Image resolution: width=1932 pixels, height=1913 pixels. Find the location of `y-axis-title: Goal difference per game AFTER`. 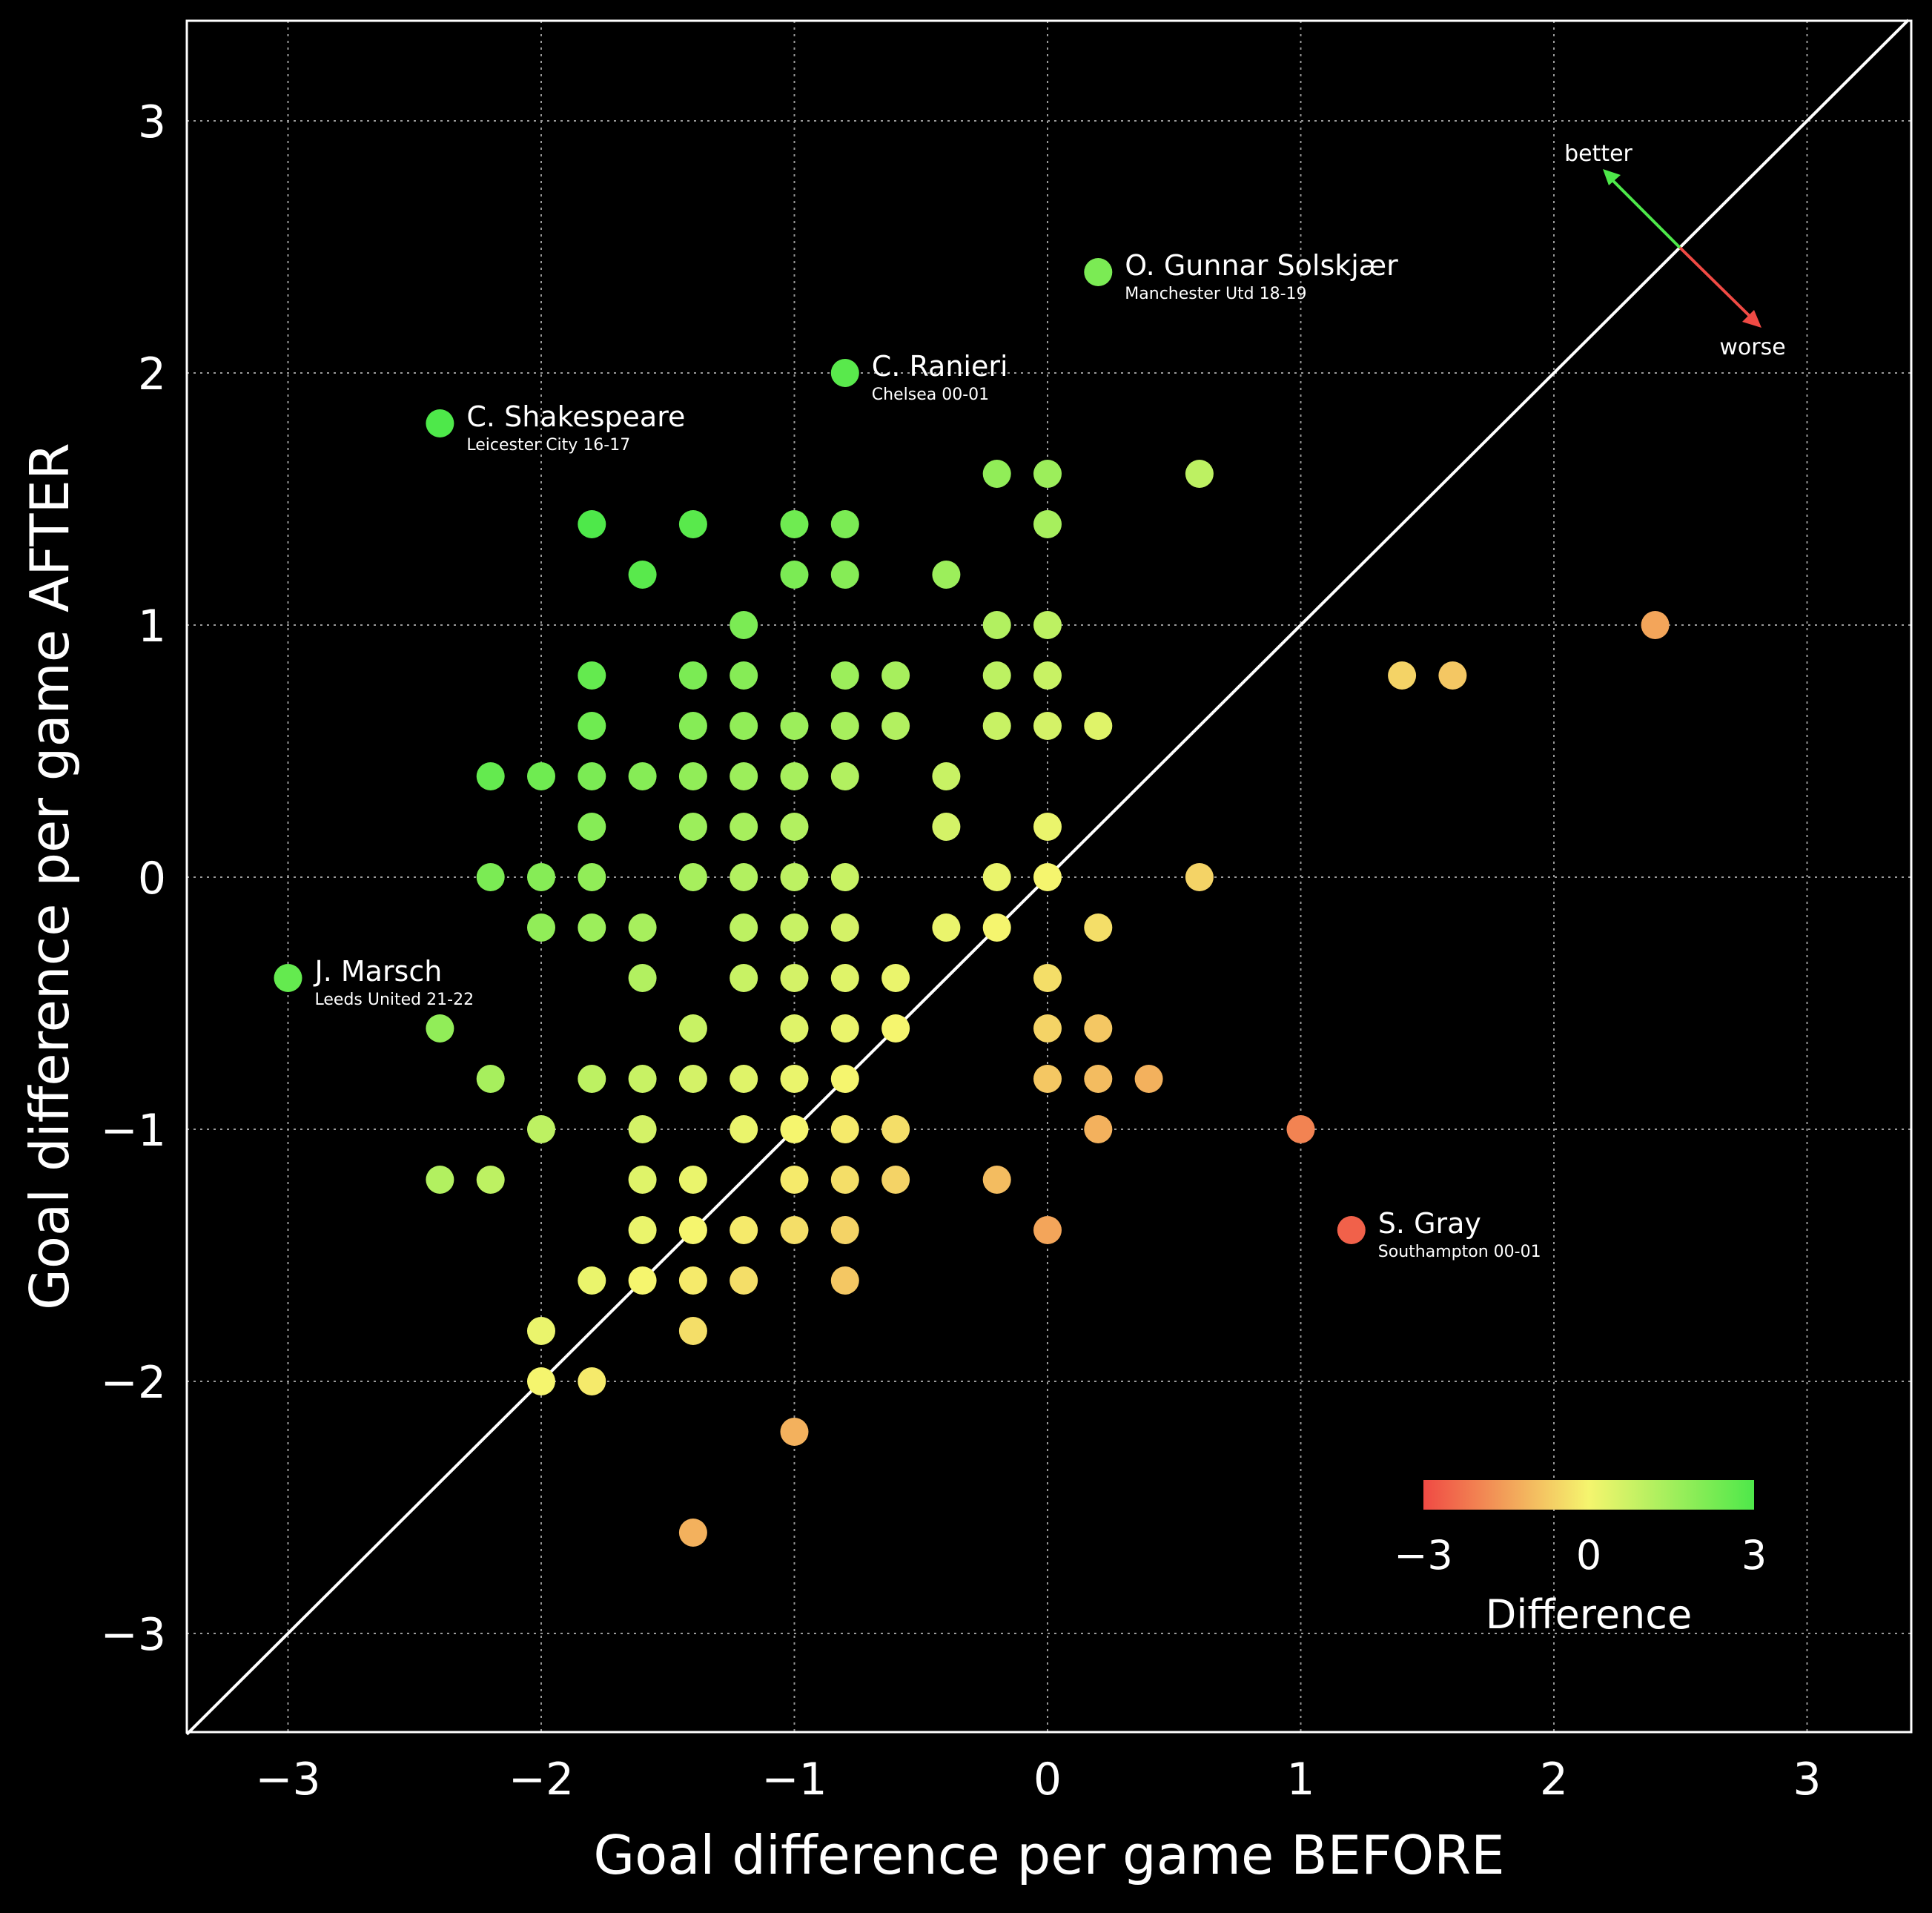

y-axis-title: Goal difference per game AFTER is located at coordinates (50, 876).